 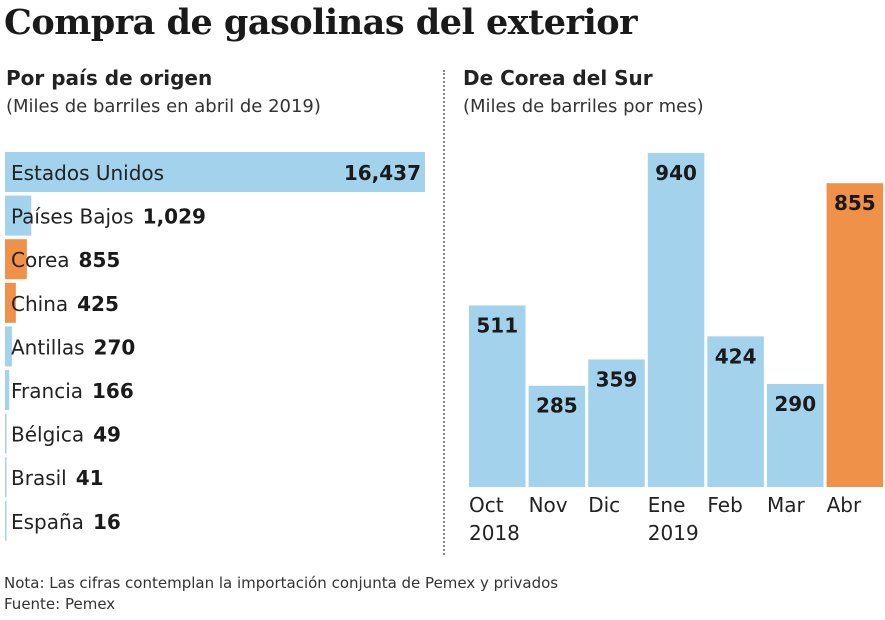 What do you see at coordinates (617, 379) in the screenshot?
I see `value-label: 359` at bounding box center [617, 379].